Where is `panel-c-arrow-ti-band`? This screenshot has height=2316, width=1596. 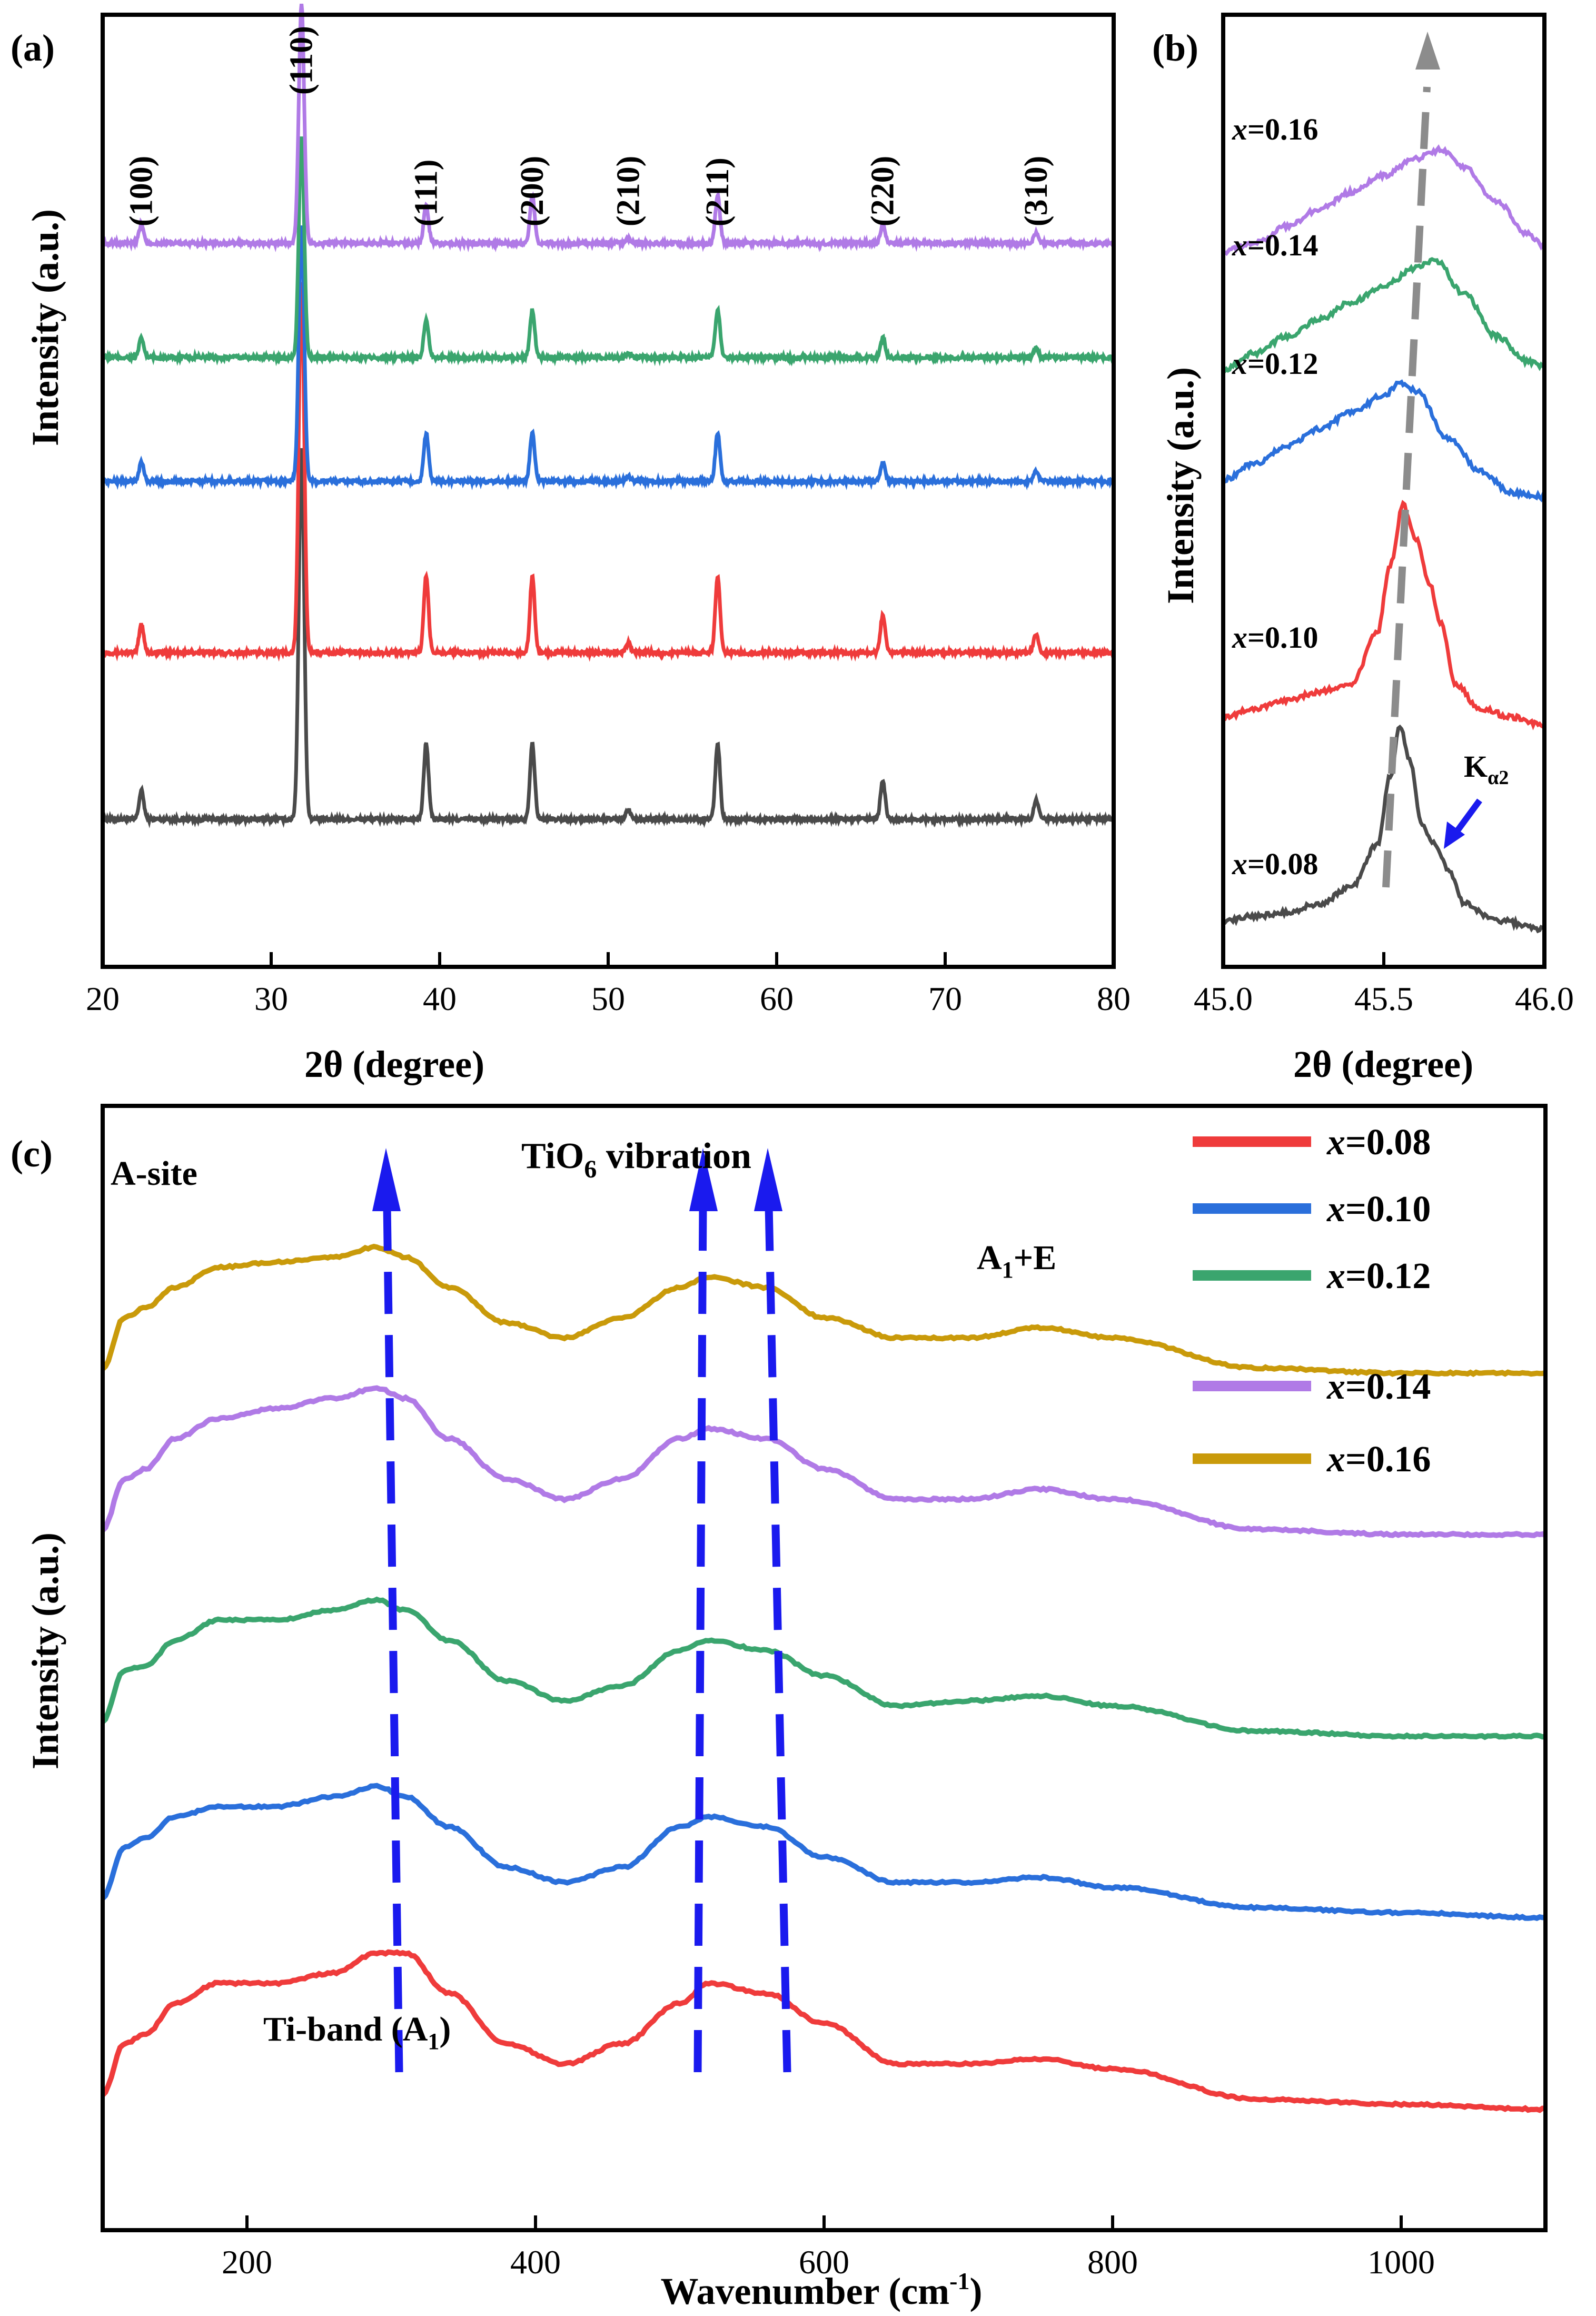
panel-c-arrow-ti-band is located at coordinates (393, 1639).